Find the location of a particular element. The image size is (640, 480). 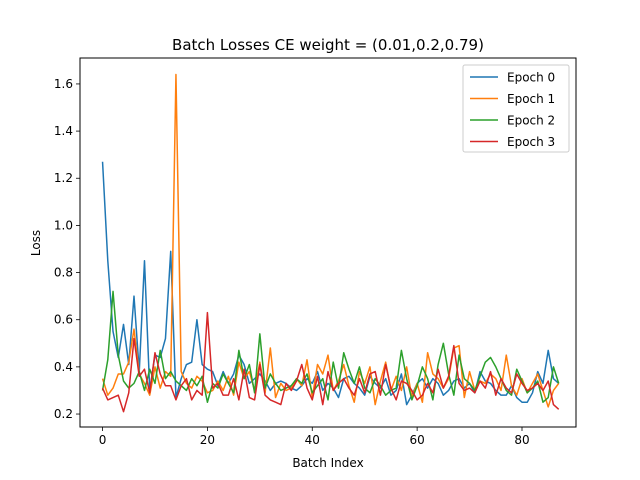

x-axis: 0 20 40 60 80 is located at coordinates (314, 437).